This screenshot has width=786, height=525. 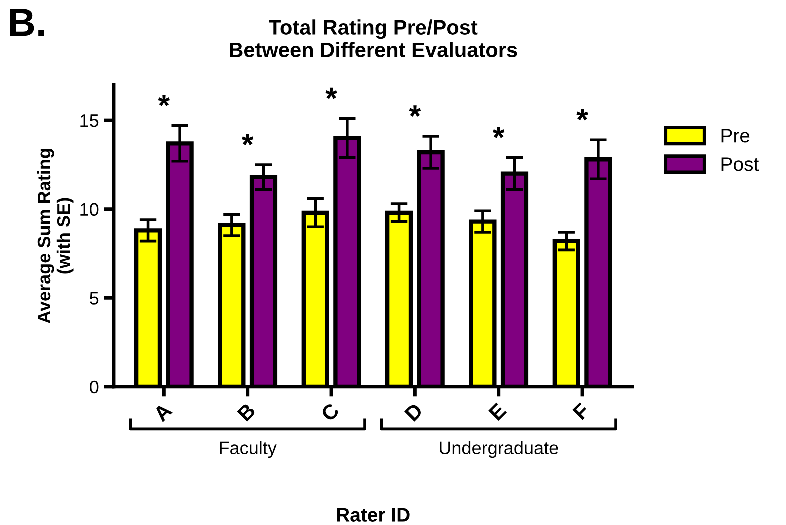 What do you see at coordinates (248, 449) in the screenshot?
I see `text: Faculty` at bounding box center [248, 449].